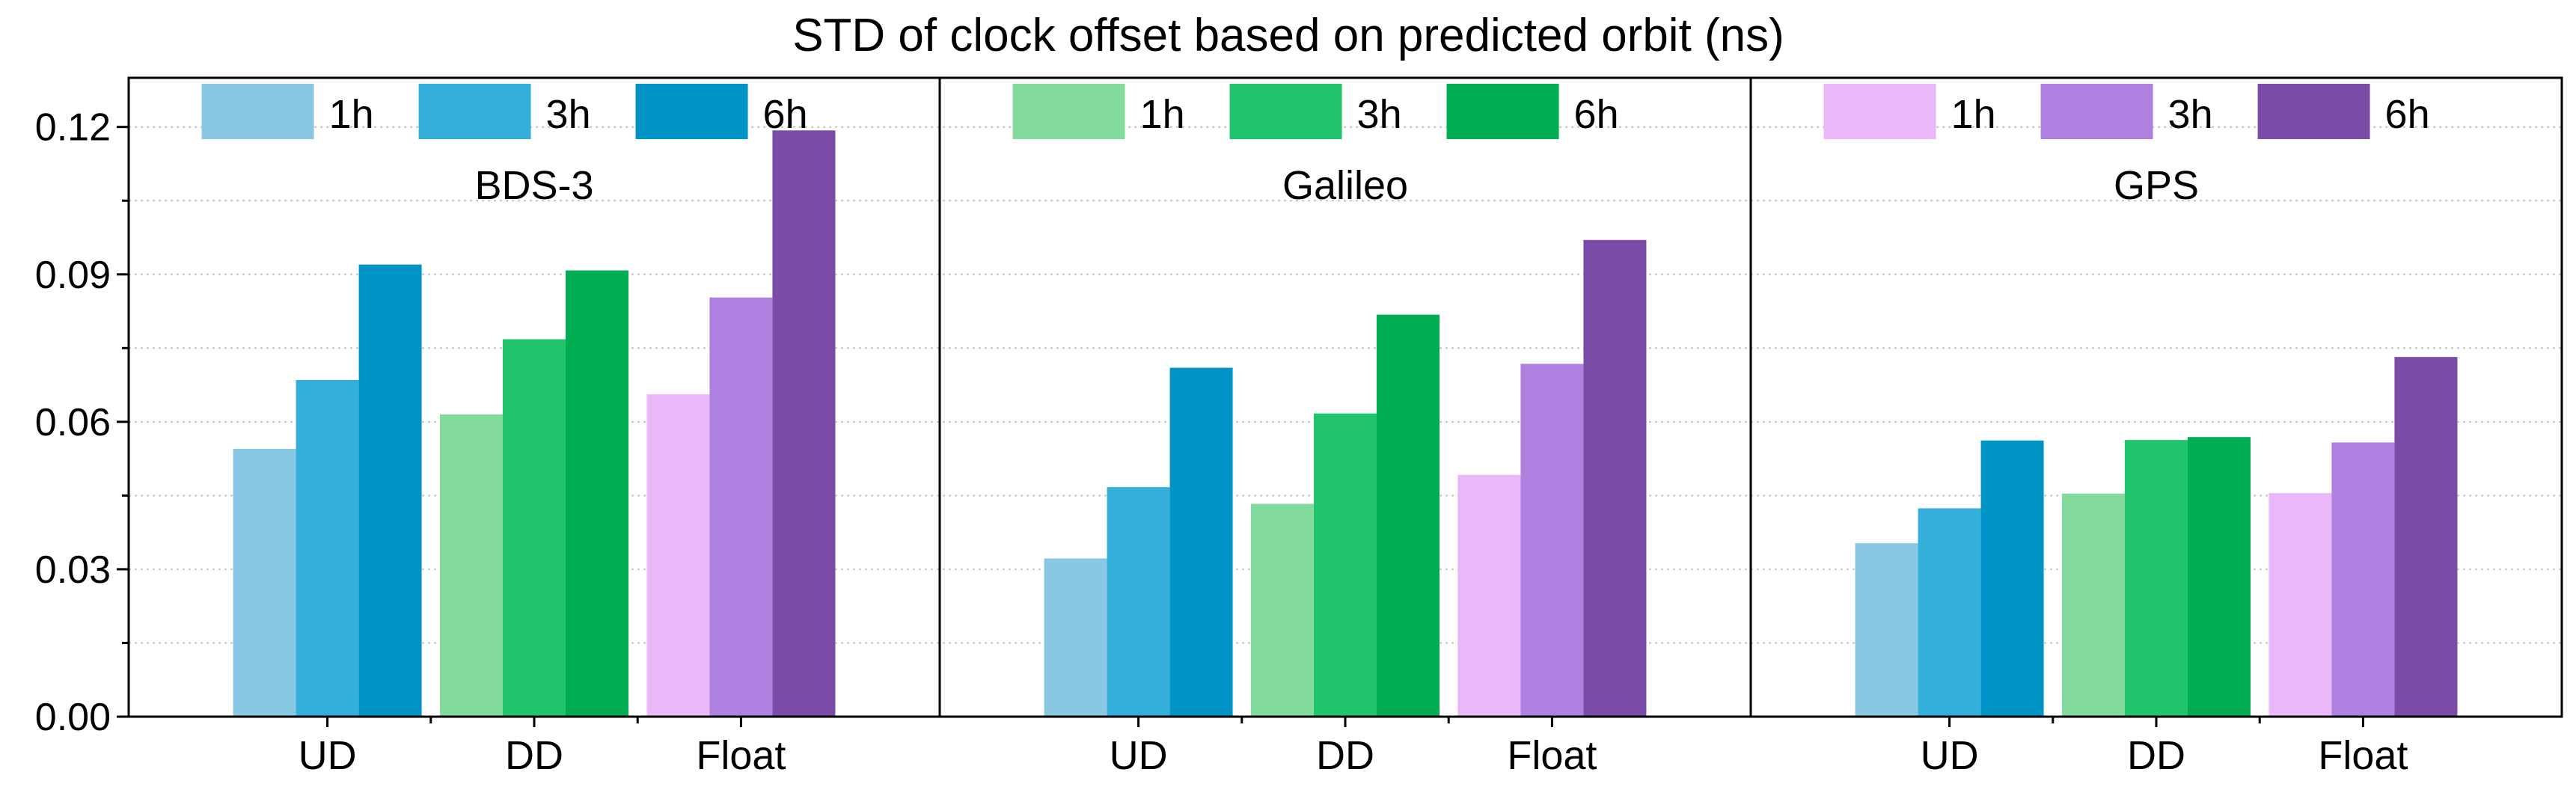 The image size is (2576, 790). What do you see at coordinates (73, 570) in the screenshot?
I see `y-tick-label: 0.03` at bounding box center [73, 570].